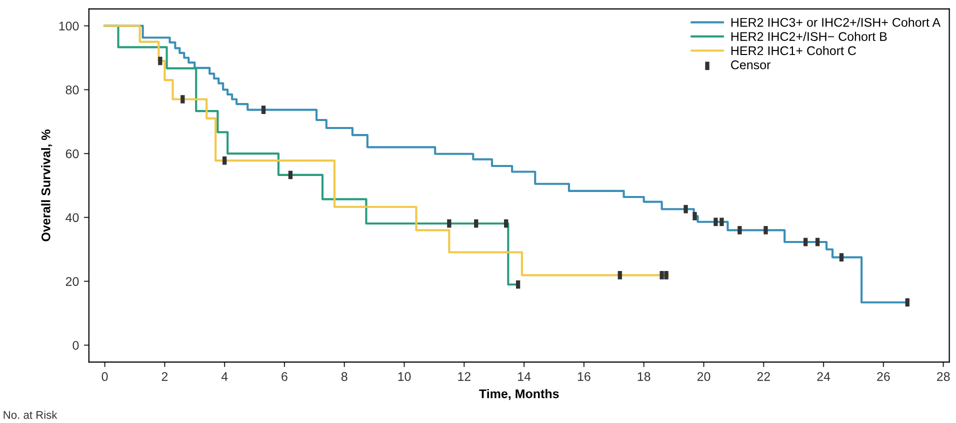  I want to click on x-tick-label: 2, so click(165, 376).